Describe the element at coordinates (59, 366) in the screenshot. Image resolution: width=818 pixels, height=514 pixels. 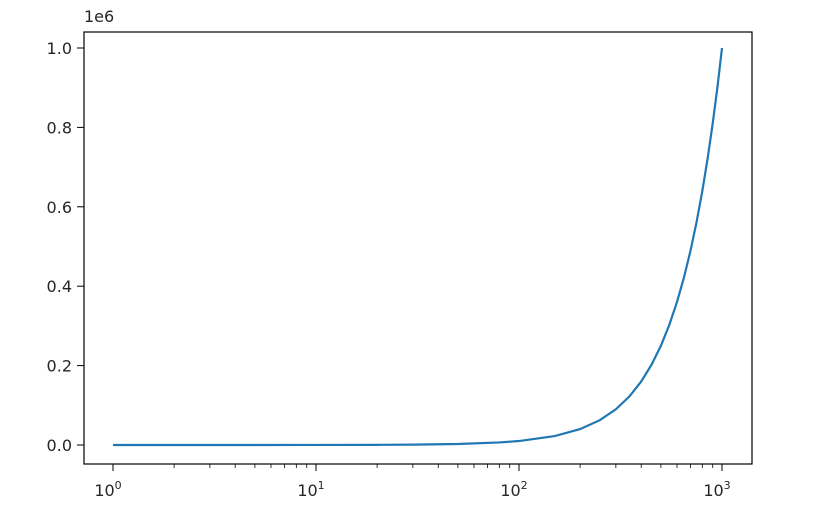
I see `y-tick-label: 0.2` at that location.